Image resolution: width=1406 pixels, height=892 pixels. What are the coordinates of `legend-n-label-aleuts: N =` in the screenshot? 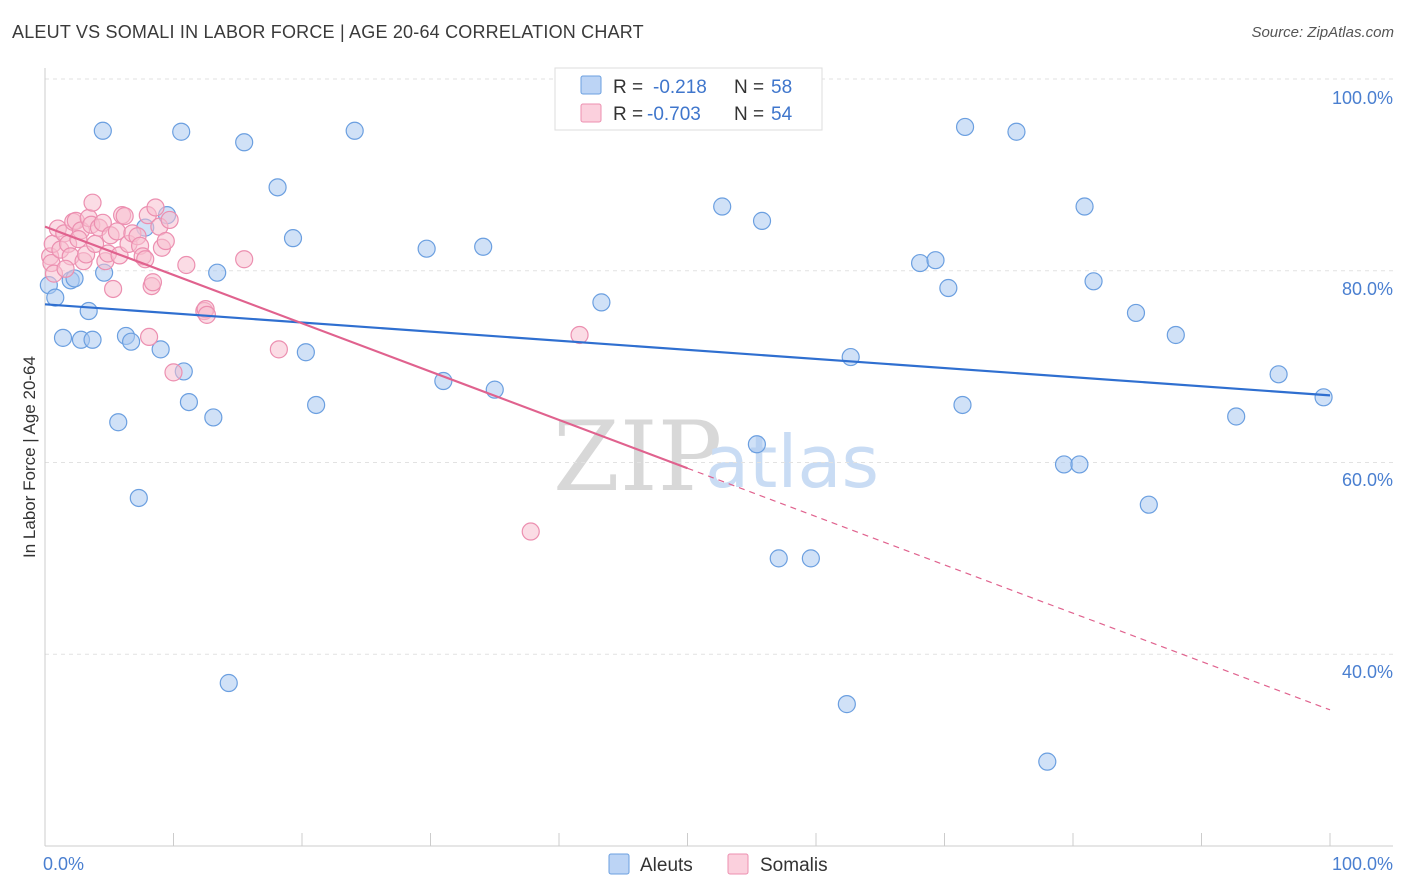 It's located at (749, 87).